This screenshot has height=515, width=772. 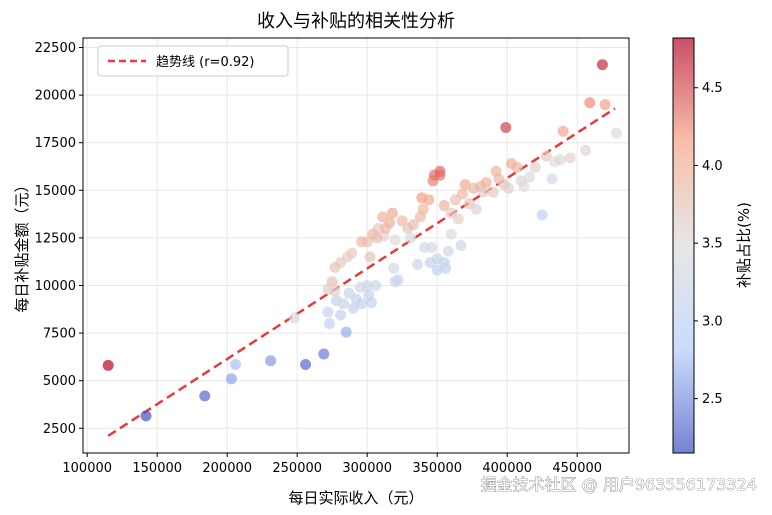 I want to click on watermark: 掘金技术社区 @ 用户963556173324, so click(x=619, y=484).